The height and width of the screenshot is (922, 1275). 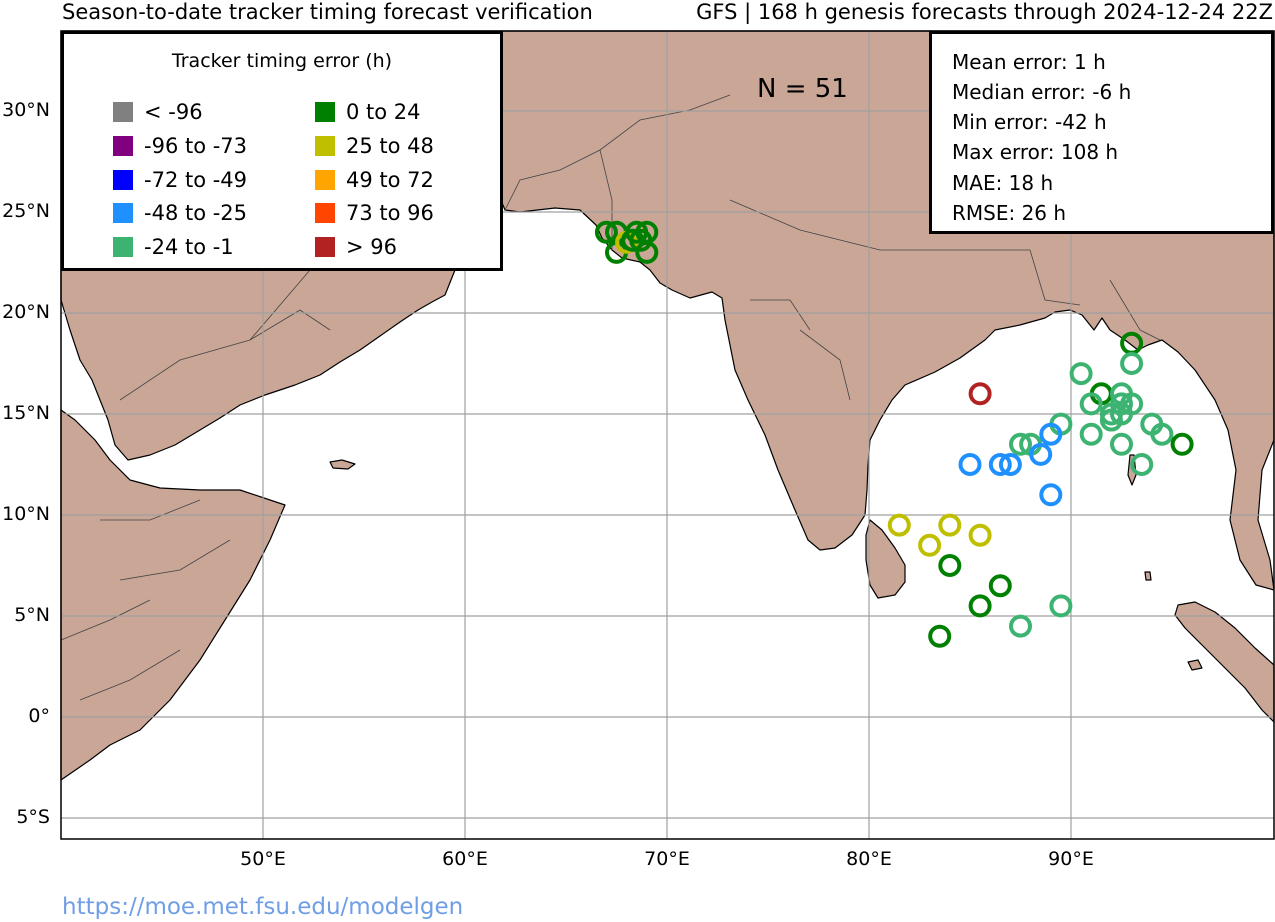 I want to click on lat-tick-label: 5°S, so click(x=33, y=817).